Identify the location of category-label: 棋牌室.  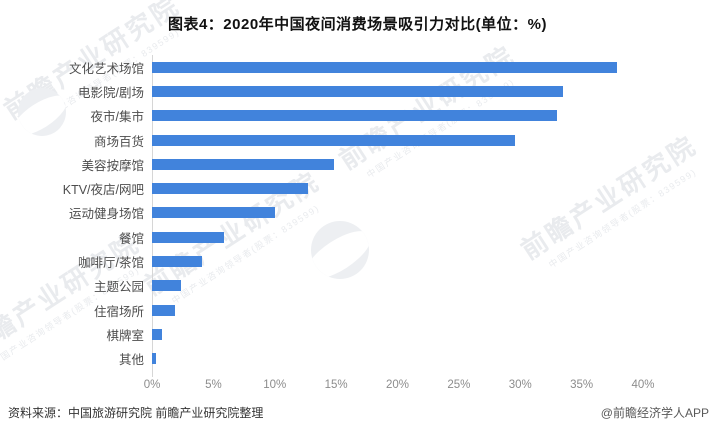
(125, 335).